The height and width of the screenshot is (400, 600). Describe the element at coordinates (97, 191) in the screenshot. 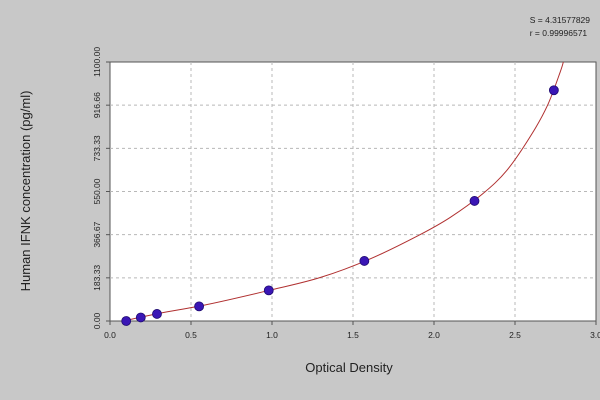

I see `y-tick-label: 550.00` at that location.